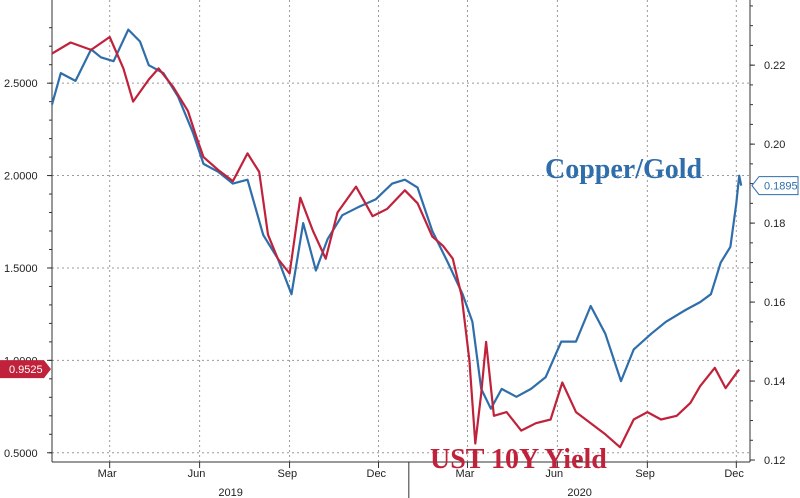 This screenshot has width=800, height=498. I want to click on year-label-2020: 2020, so click(579, 492).